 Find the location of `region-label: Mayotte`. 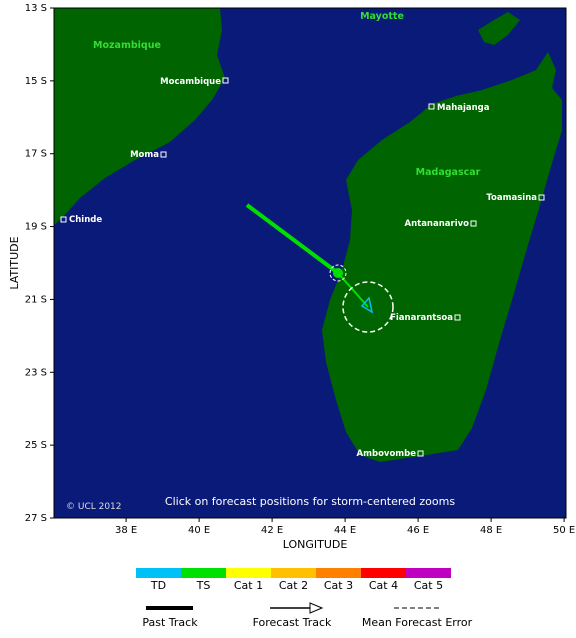

region-label: Mayotte is located at coordinates (382, 16).